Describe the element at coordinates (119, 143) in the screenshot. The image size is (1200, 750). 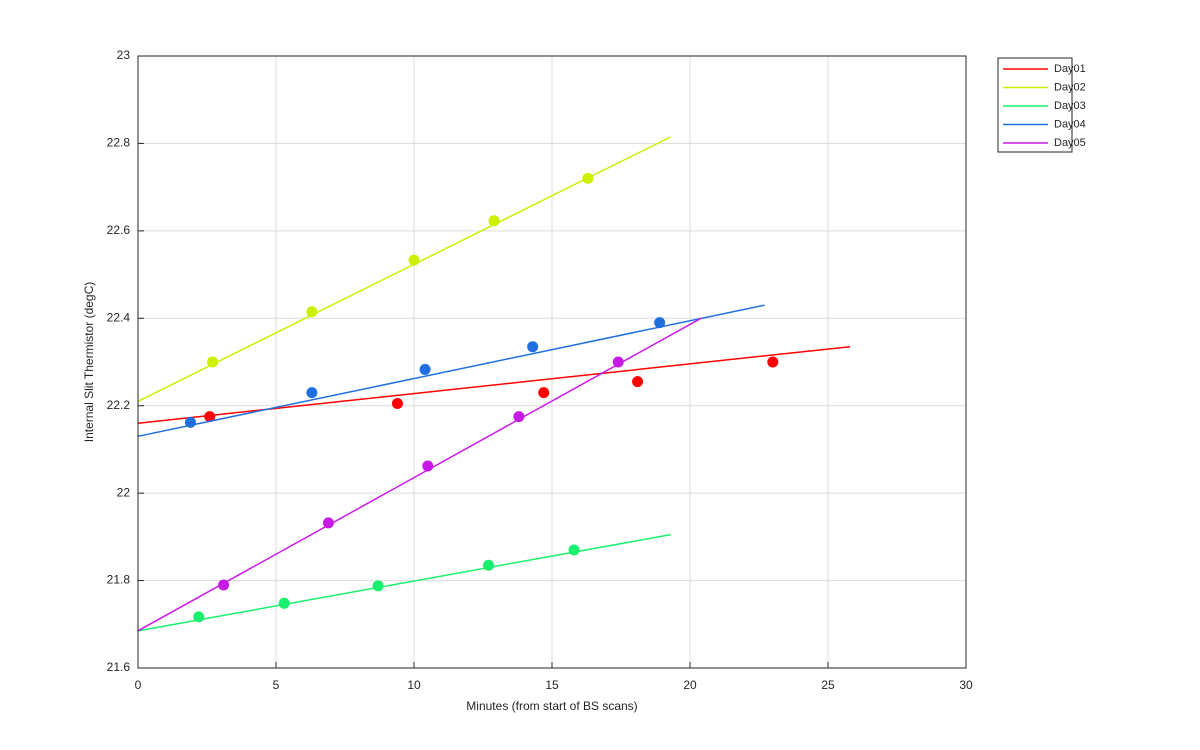
I see `y-tick-label: 22.8` at that location.